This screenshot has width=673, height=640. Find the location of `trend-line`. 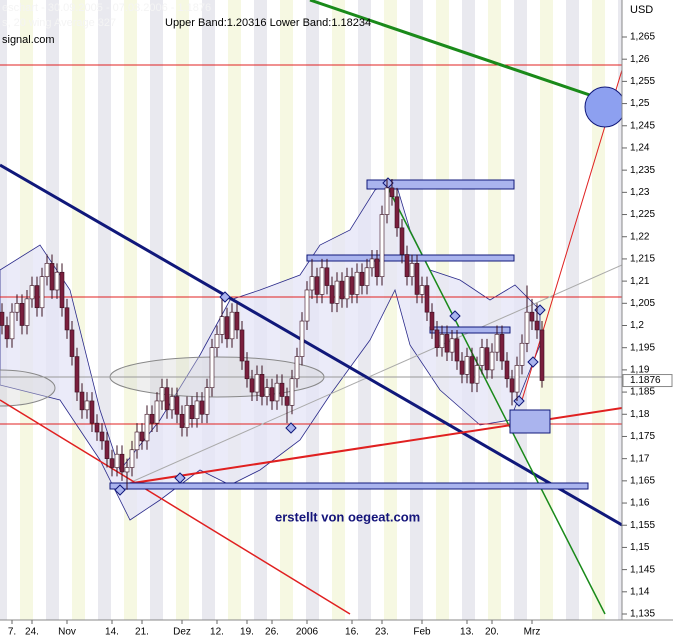

trend-line is located at coordinates (465, 54).